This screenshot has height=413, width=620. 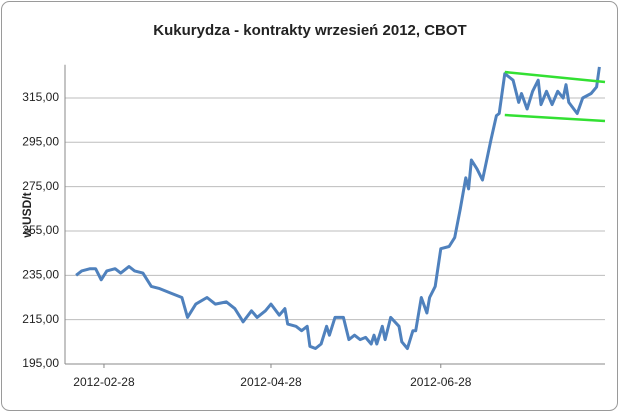 What do you see at coordinates (27, 215) in the screenshot?
I see `y-axis-label: w USD/t` at bounding box center [27, 215].